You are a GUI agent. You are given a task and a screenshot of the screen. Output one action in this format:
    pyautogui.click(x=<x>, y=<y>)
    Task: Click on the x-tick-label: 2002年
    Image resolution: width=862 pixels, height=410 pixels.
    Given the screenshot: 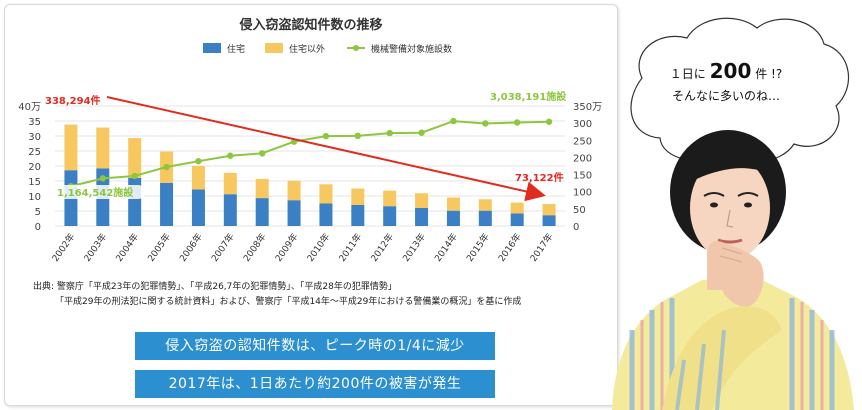 What is the action you would take?
    pyautogui.click(x=63, y=247)
    